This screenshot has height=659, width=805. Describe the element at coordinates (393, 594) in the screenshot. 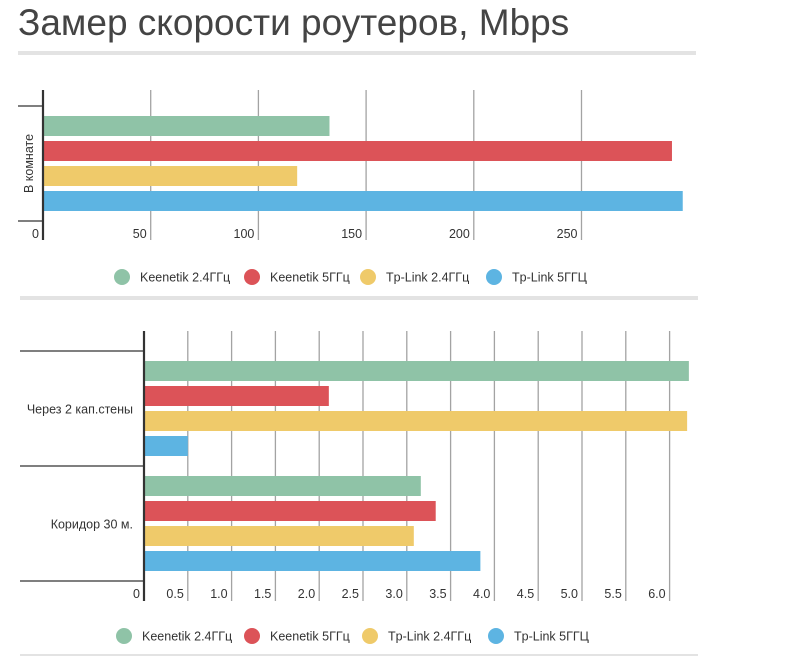

I see `x-tick-label: 3.0` at that location.